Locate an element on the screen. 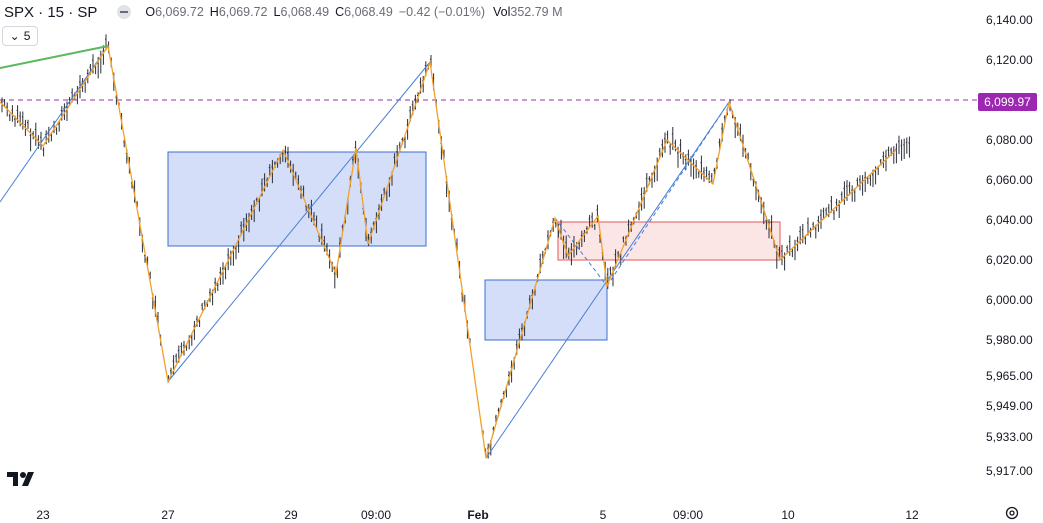 Image resolution: width=1043 pixels, height=523 pixels. interval-selector: ⌄ 5 is located at coordinates (20, 36).